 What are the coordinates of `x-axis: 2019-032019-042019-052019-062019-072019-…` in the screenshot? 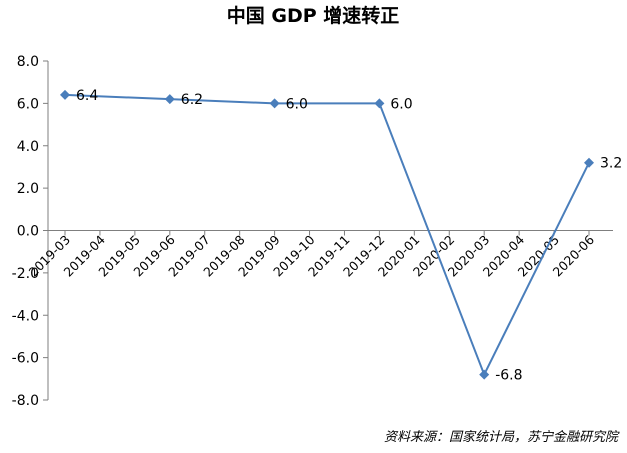 It's located at (319, 255).